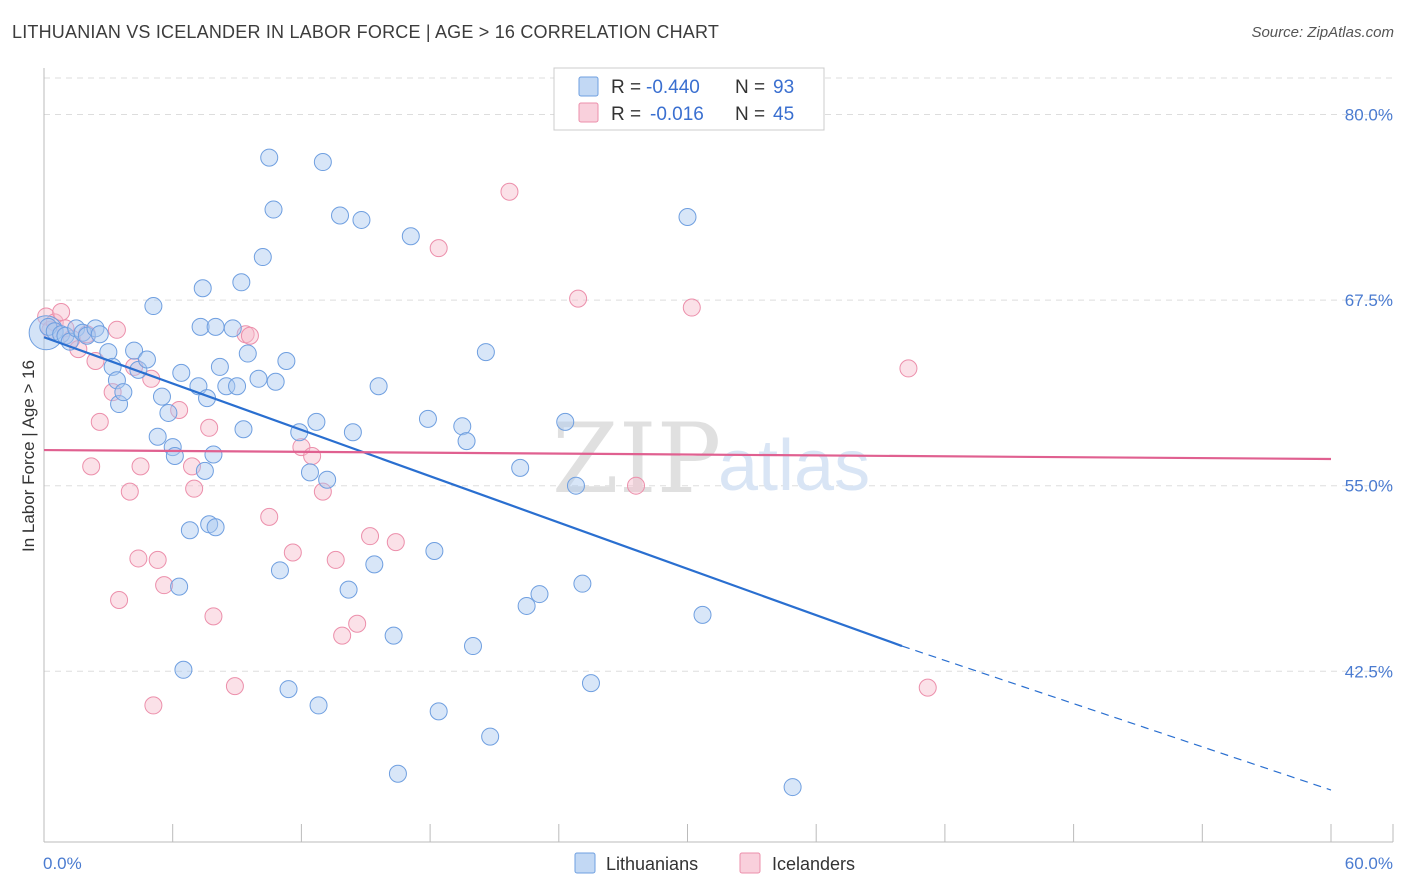 The width and height of the screenshot is (1406, 892). I want to click on legend-r-value-2: -0.016, so click(677, 114).